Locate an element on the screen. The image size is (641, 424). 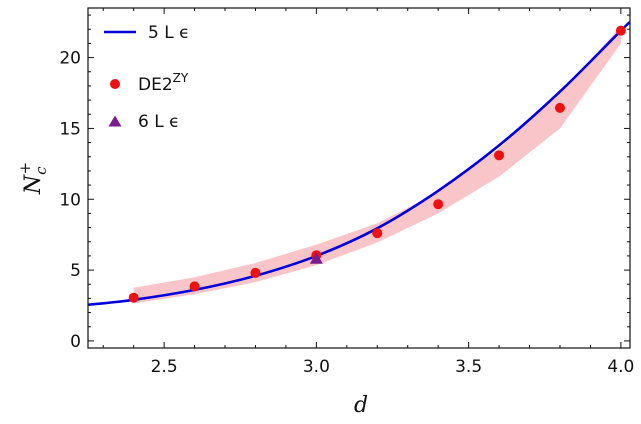
x-tick-label: 3.0 is located at coordinates (316, 367).